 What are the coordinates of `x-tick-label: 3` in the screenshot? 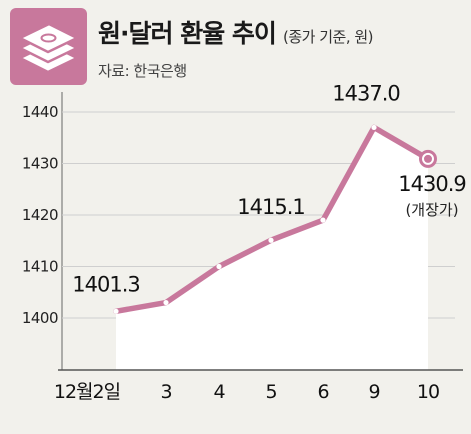 It's located at (165, 392).